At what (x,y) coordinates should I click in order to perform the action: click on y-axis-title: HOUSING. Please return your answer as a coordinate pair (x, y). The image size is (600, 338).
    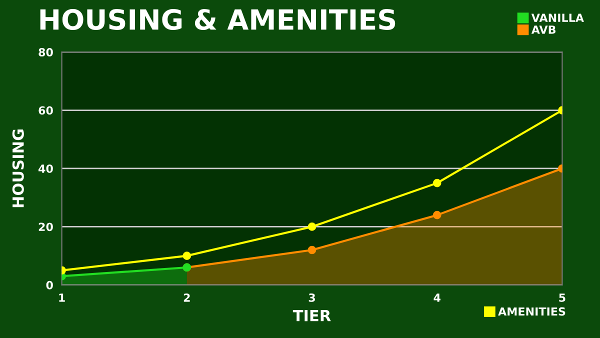
    Looking at the image, I should click on (18, 169).